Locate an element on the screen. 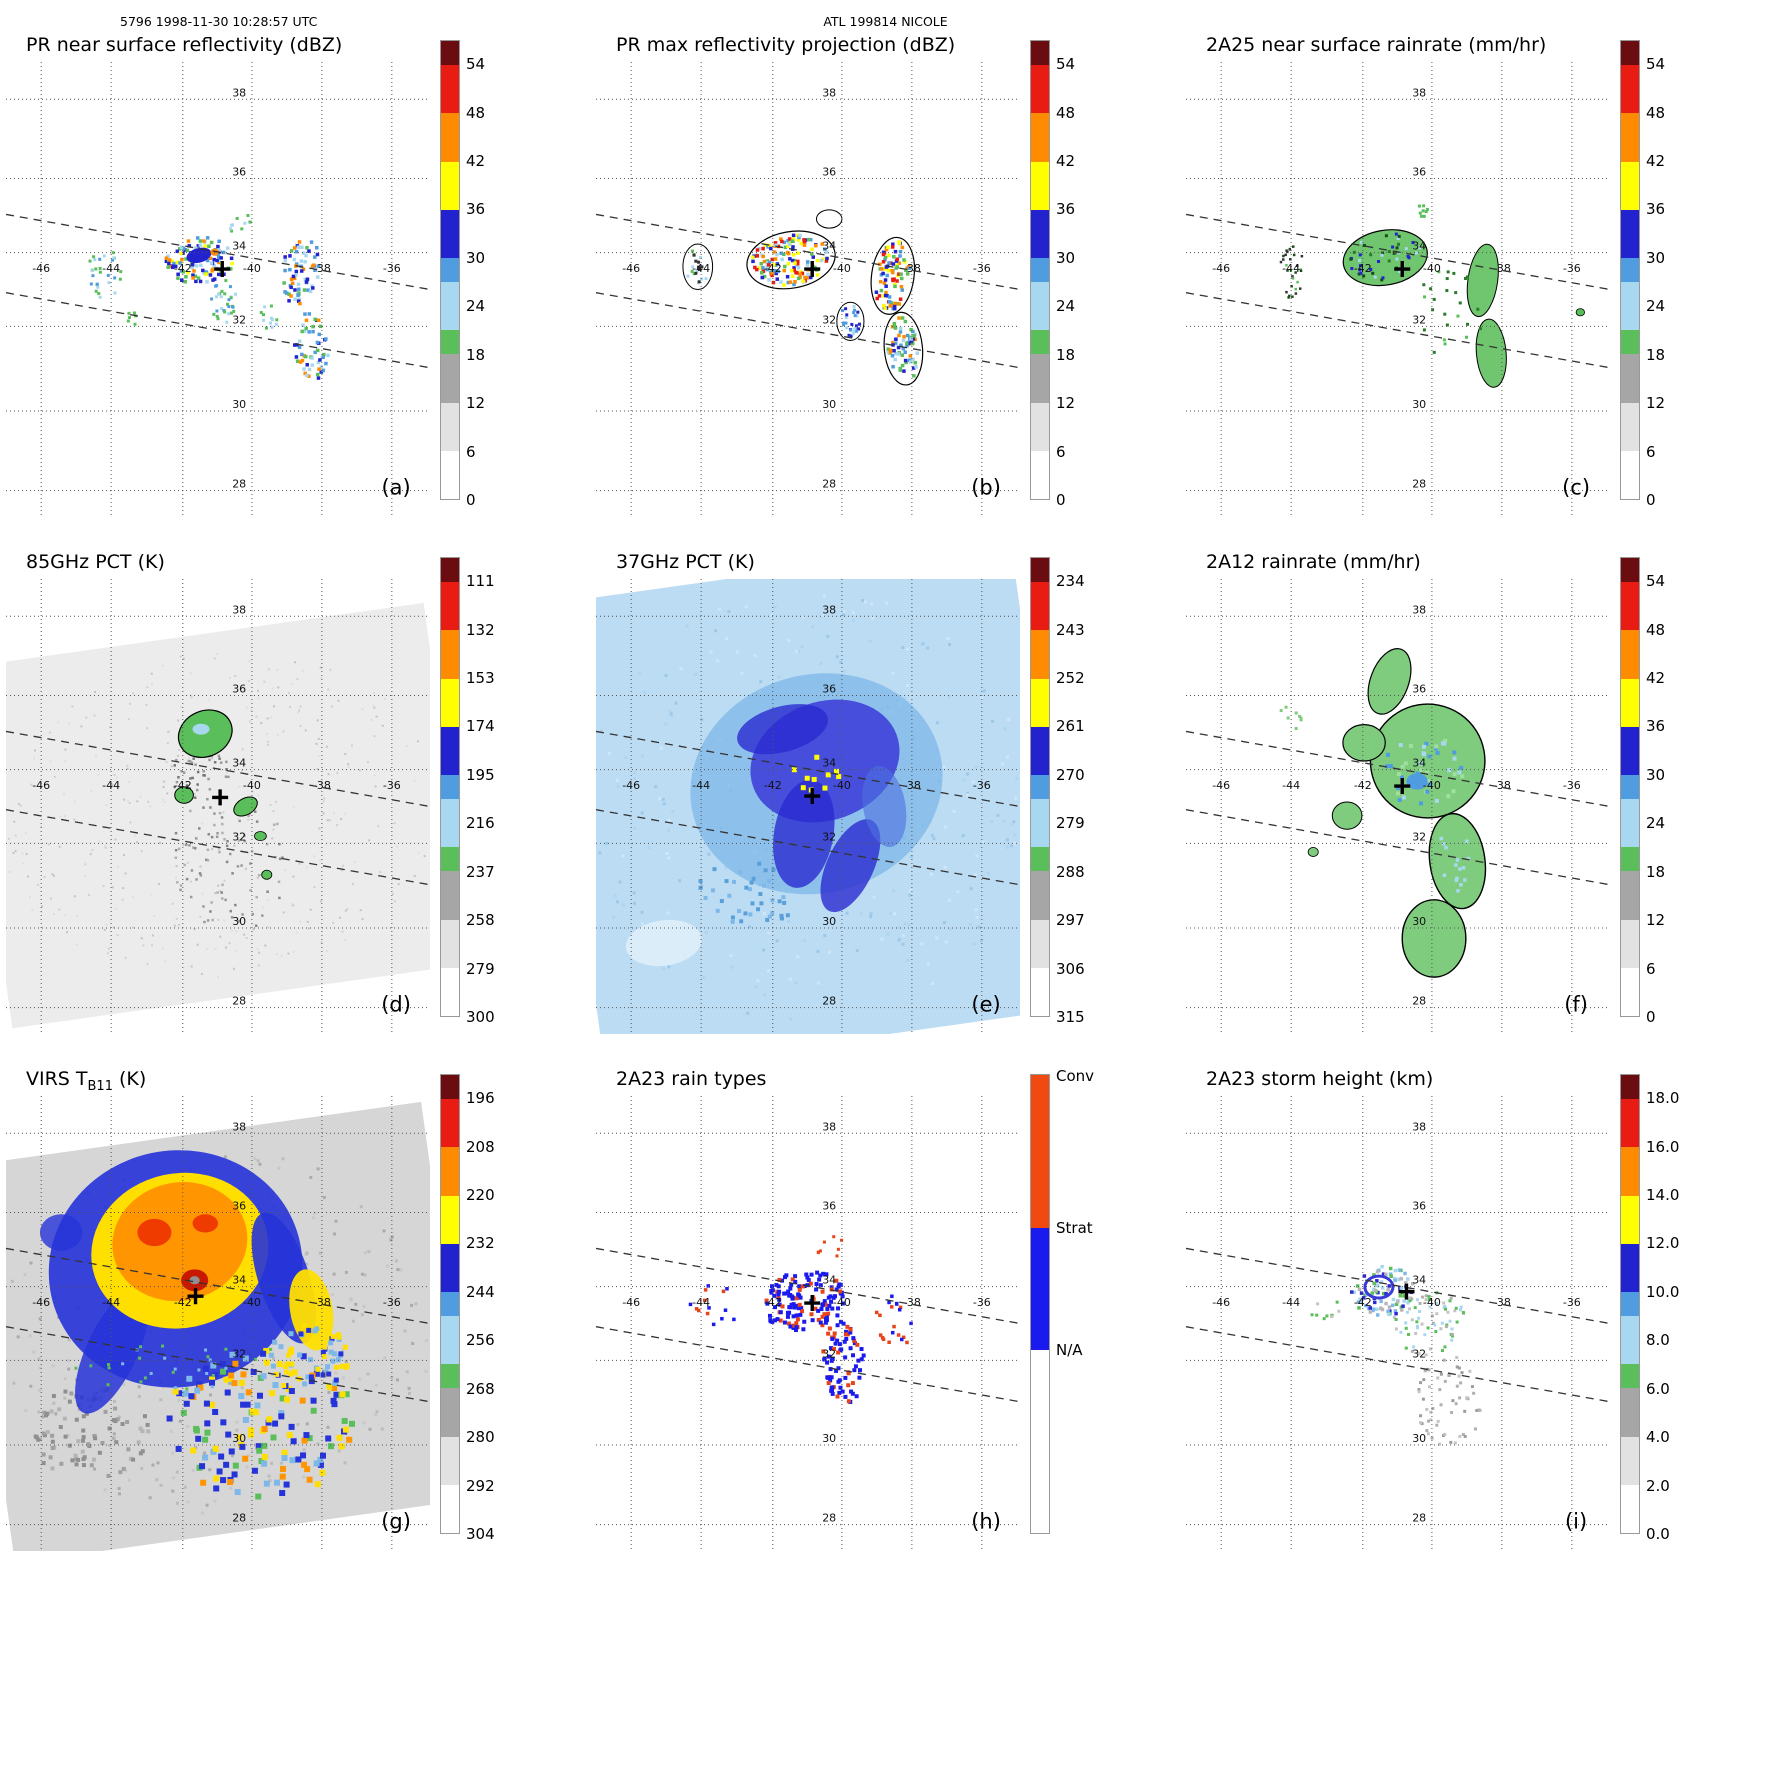  colorbar-segment is located at coordinates (1040, 702).